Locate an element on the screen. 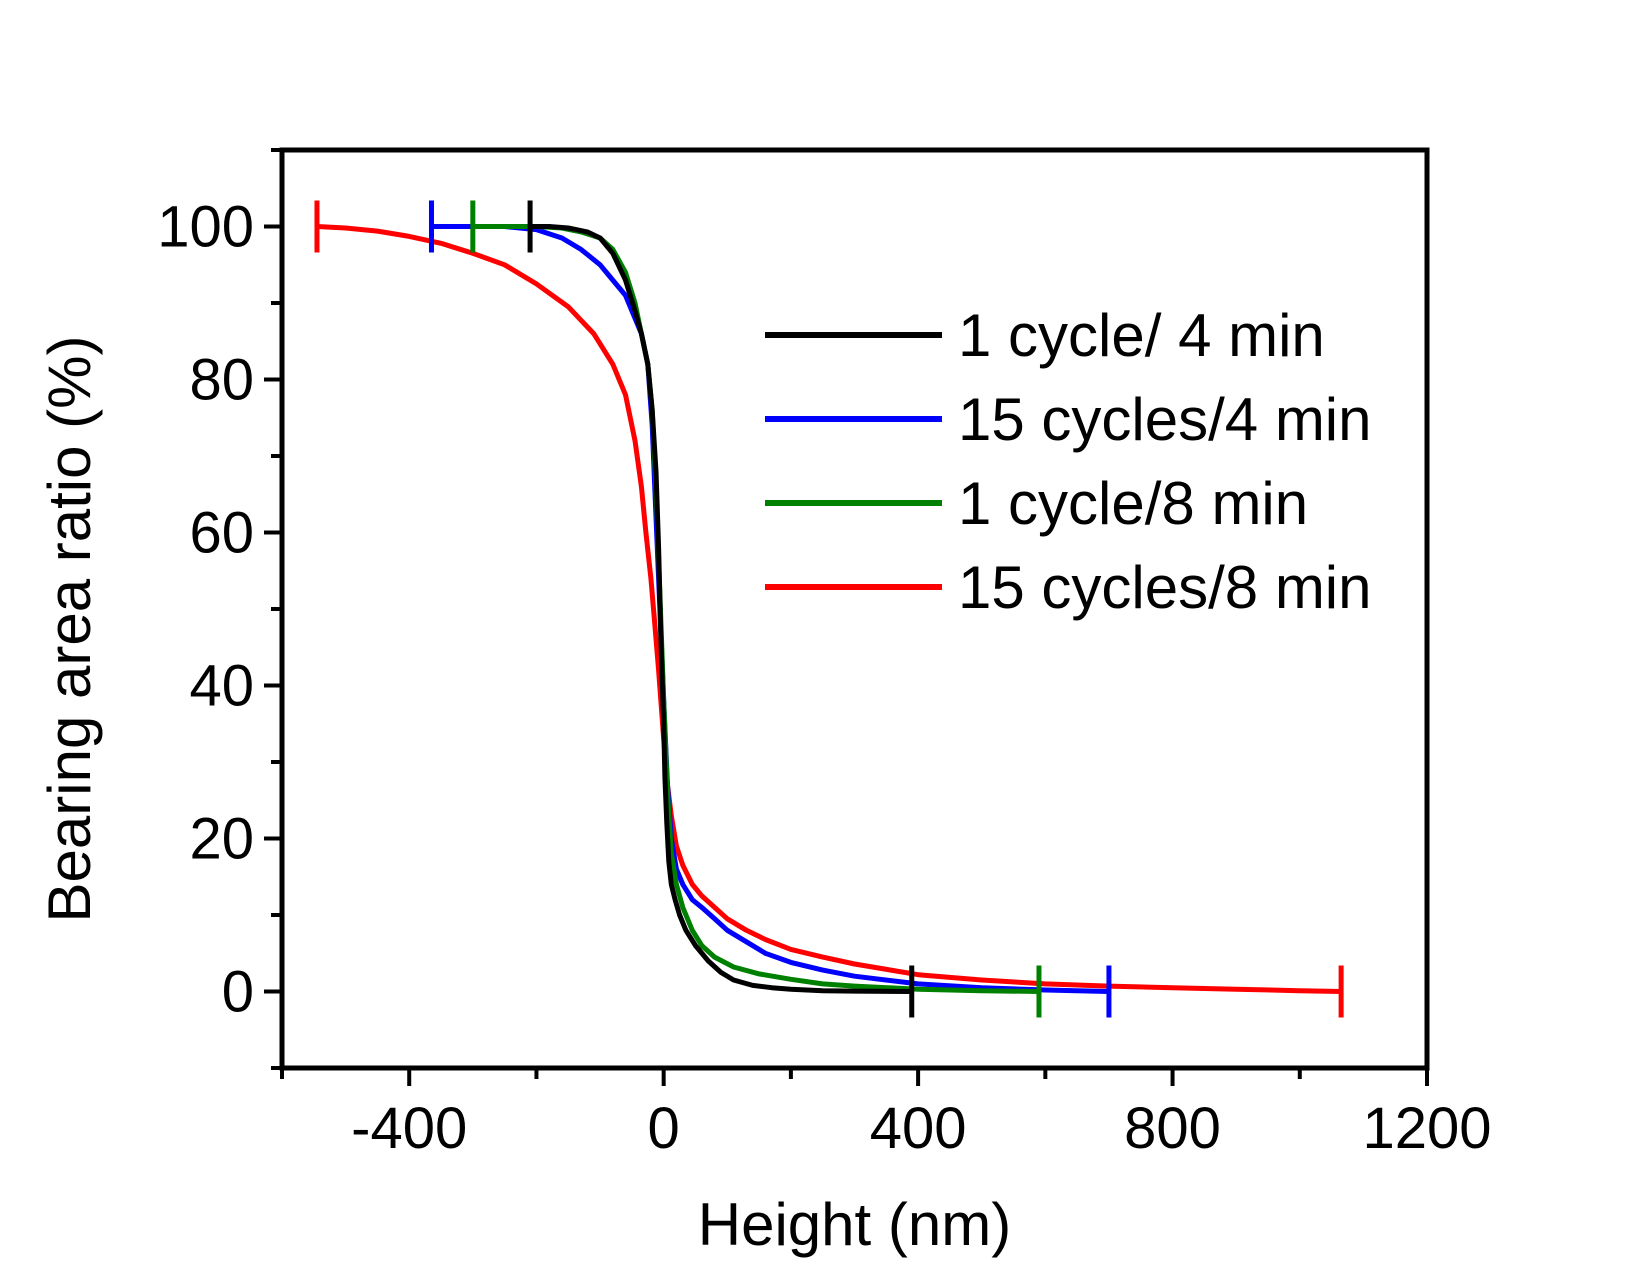 The height and width of the screenshot is (1274, 1650). legend-label: 15 cycles/4 min is located at coordinates (1165, 419).